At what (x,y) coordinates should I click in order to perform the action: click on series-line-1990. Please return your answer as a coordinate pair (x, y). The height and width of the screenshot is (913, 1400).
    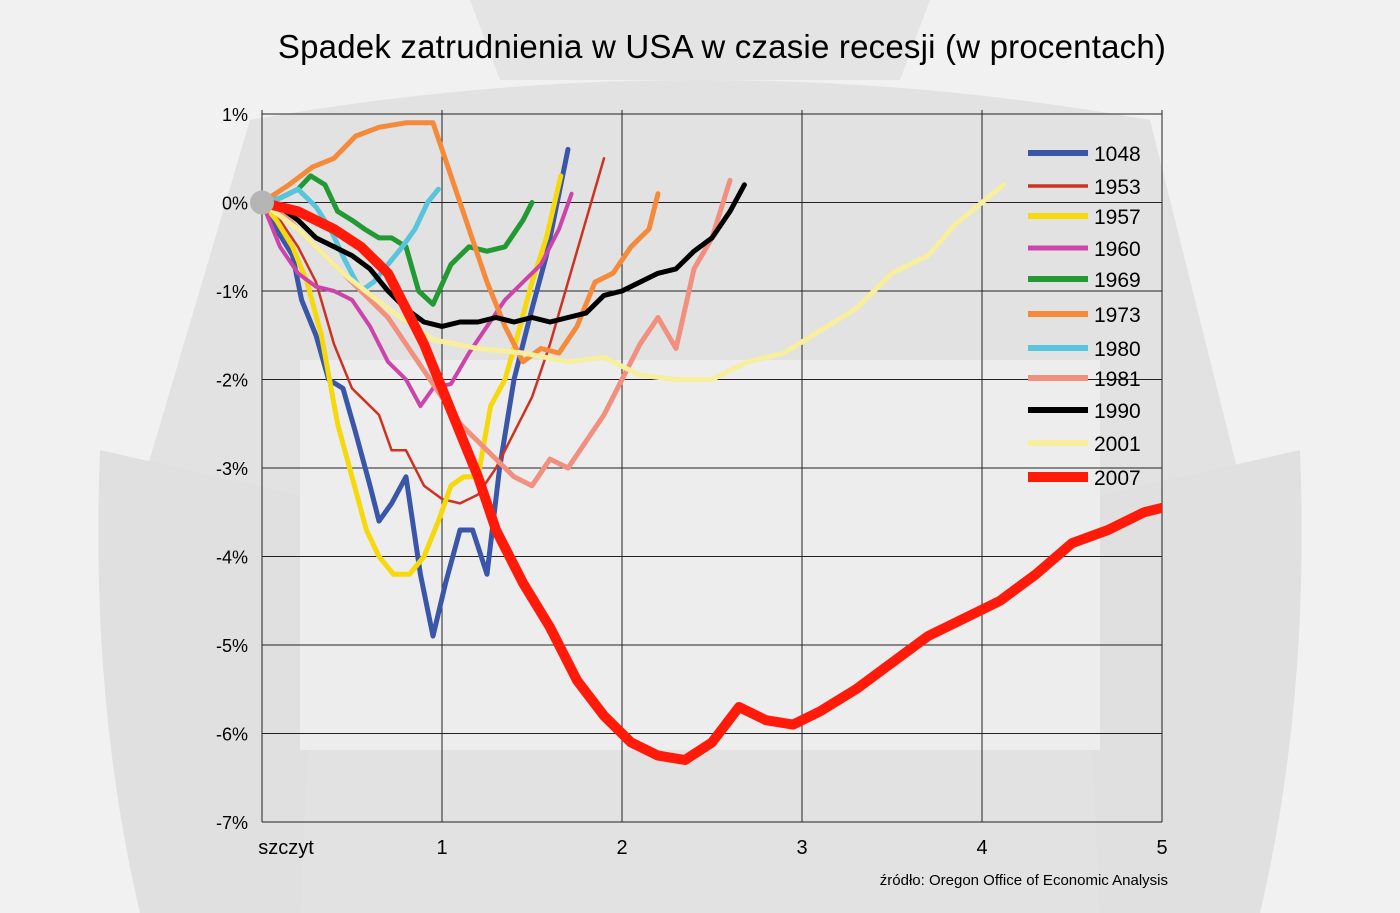
    Looking at the image, I should click on (504, 255).